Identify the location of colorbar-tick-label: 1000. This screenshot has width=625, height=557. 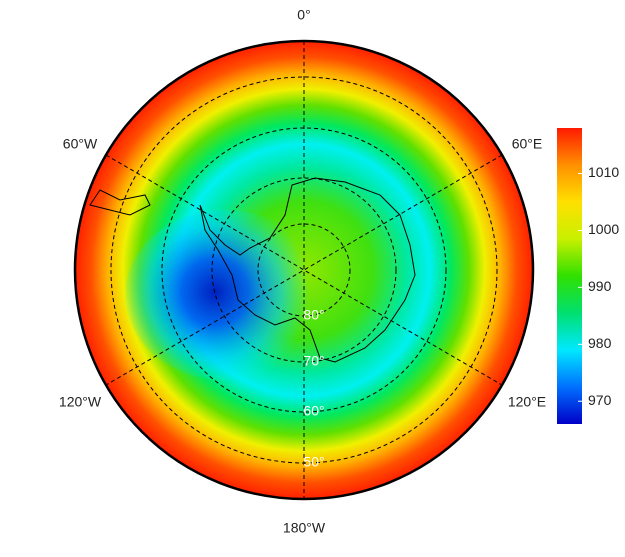
(603, 229).